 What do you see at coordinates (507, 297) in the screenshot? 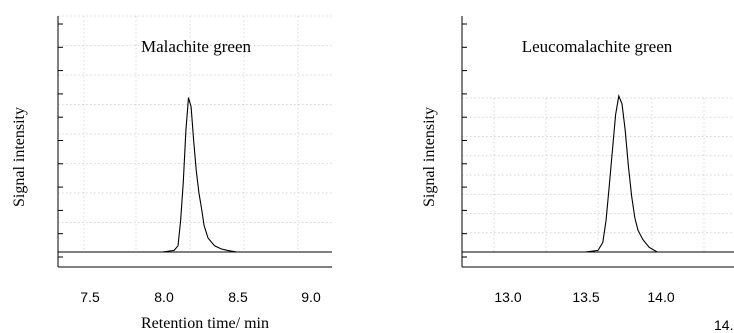
I see `x-tick-label: 13.0` at bounding box center [507, 297].